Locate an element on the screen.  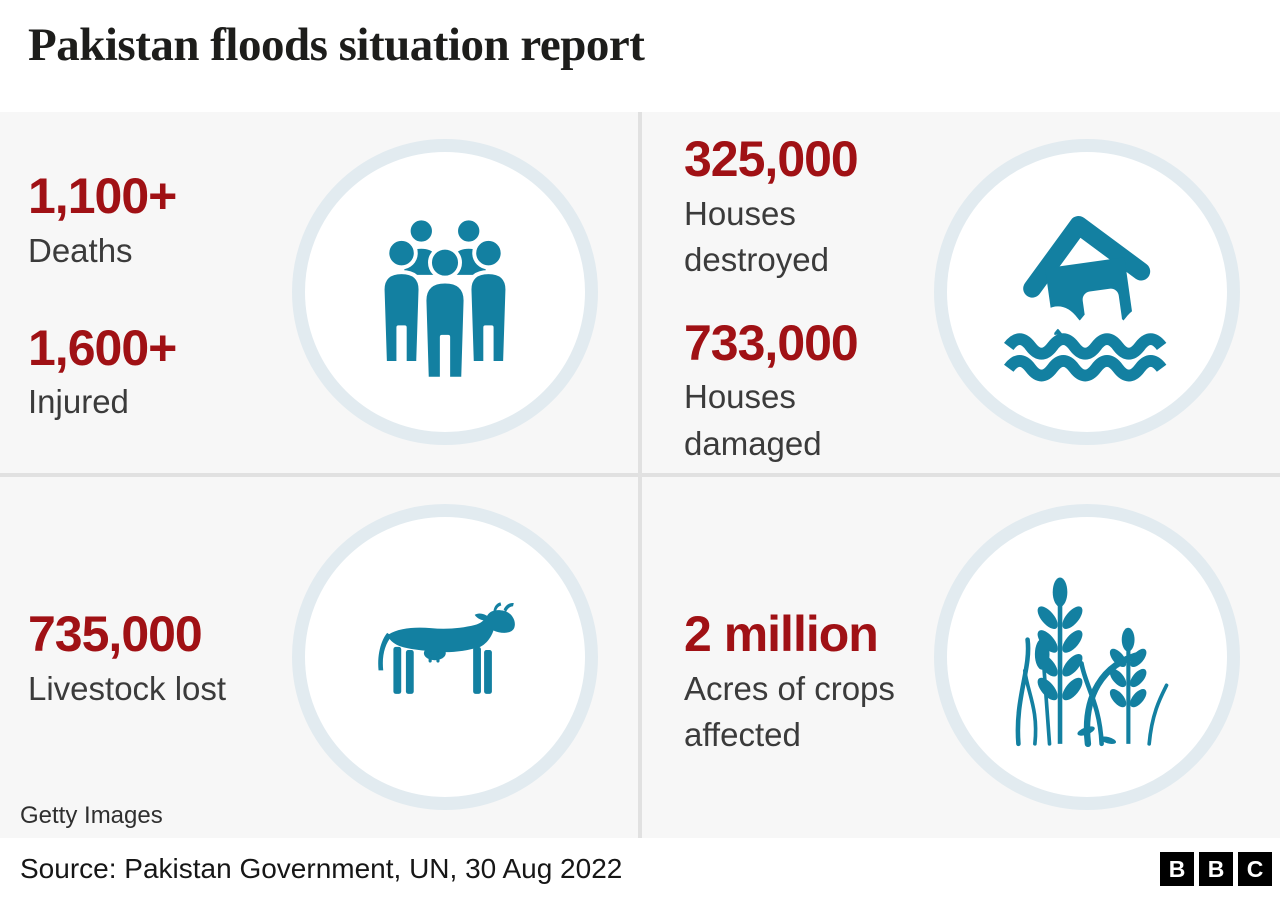
wheat-crops-icon is located at coordinates (1092, 662).